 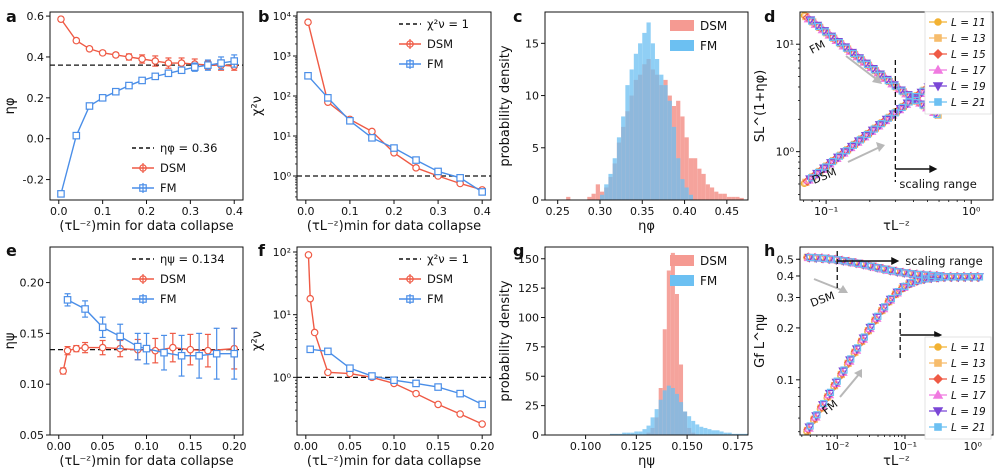 I want to click on legend-label: L = 11, so click(x=968, y=348).